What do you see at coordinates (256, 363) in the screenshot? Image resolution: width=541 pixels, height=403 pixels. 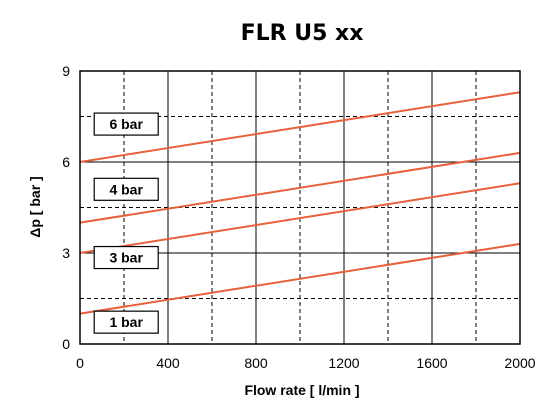 I see `x-tick-label: 800` at bounding box center [256, 363].